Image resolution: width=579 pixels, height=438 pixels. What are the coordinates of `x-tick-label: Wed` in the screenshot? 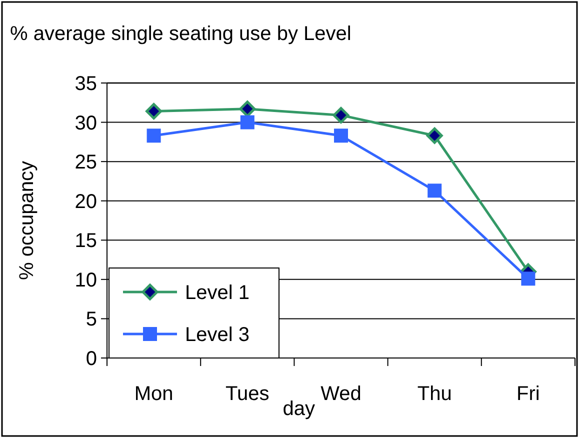 It's located at (341, 394).